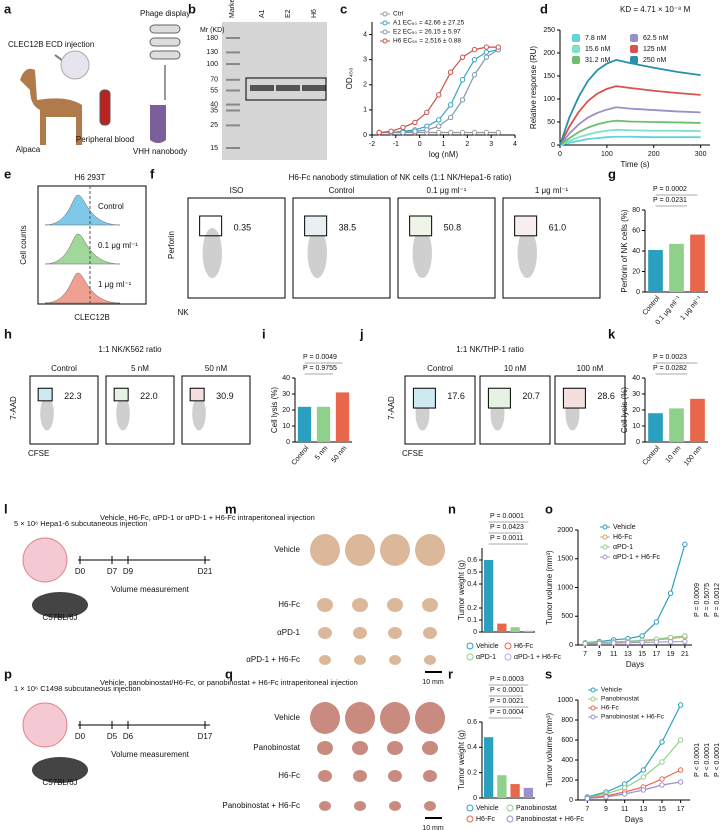 This screenshot has width=720, height=830. Describe the element at coordinates (123, 413) in the screenshot. I see `cell-cloud` at that location.